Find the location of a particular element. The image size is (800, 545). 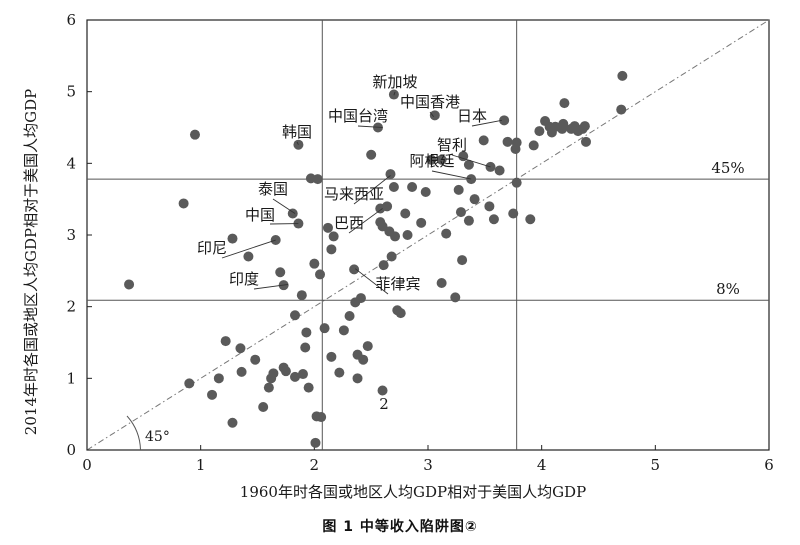

annotation-label: 阿根廷 is located at coordinates (431, 161).